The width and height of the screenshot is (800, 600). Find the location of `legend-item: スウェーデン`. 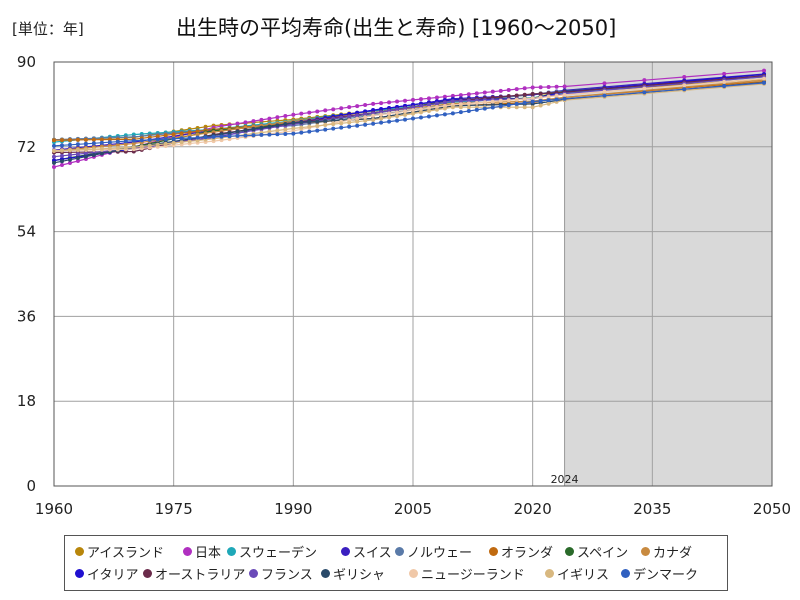

legend-item: スウェーデン is located at coordinates (272, 551).